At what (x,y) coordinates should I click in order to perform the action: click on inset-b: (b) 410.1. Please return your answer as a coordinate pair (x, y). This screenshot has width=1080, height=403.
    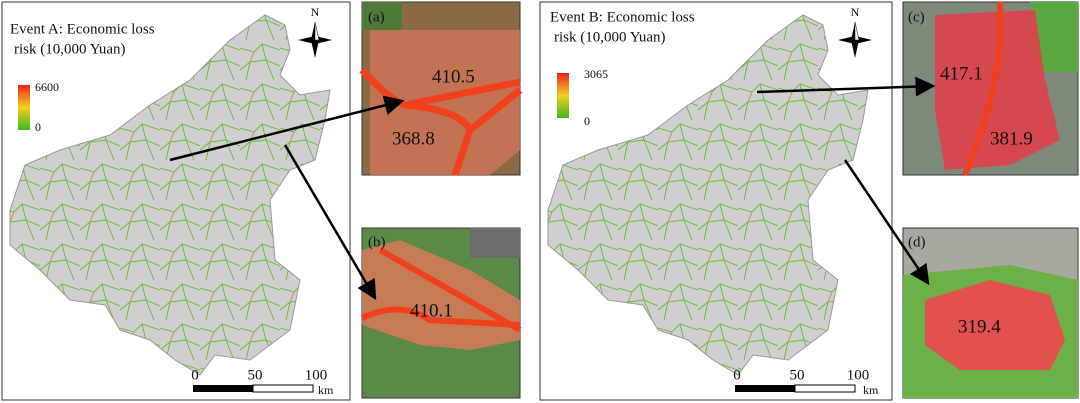
    Looking at the image, I should click on (441, 313).